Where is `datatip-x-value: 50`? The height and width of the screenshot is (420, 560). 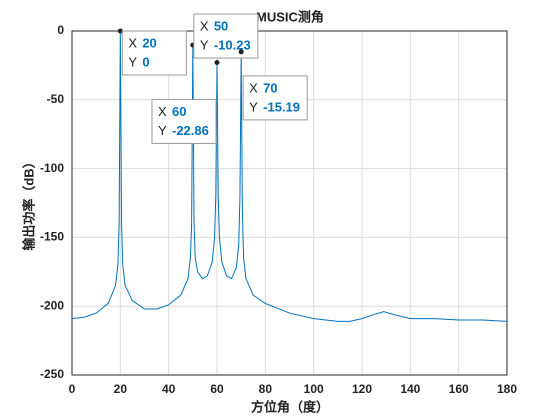
datatip-x-value: 50 is located at coordinates (221, 26).